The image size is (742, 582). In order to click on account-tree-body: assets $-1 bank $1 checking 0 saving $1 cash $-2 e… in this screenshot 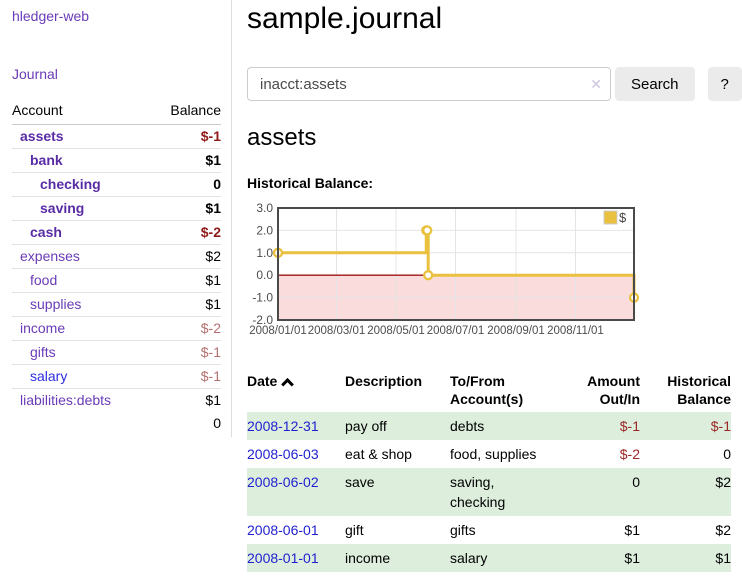, I will do `click(116, 268)`.